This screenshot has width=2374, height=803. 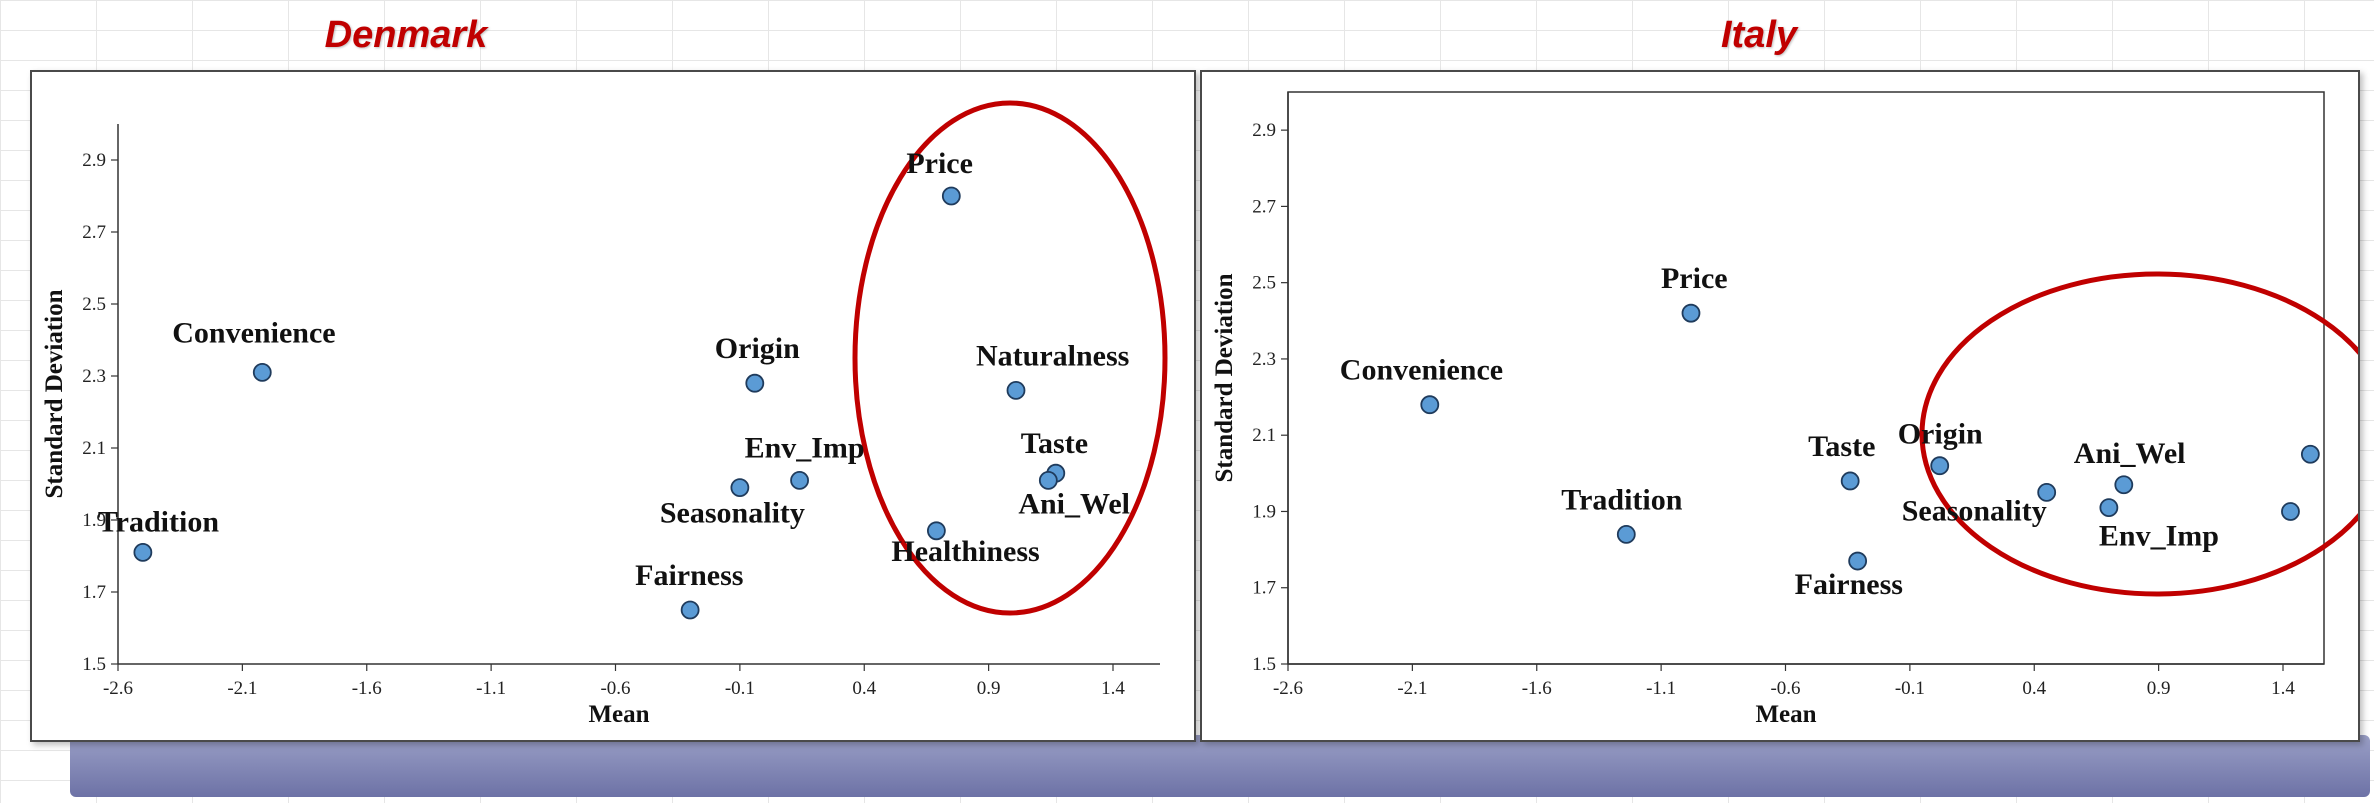 What do you see at coordinates (1759, 35) in the screenshot?
I see `chart-title-italy: Italy` at bounding box center [1759, 35].